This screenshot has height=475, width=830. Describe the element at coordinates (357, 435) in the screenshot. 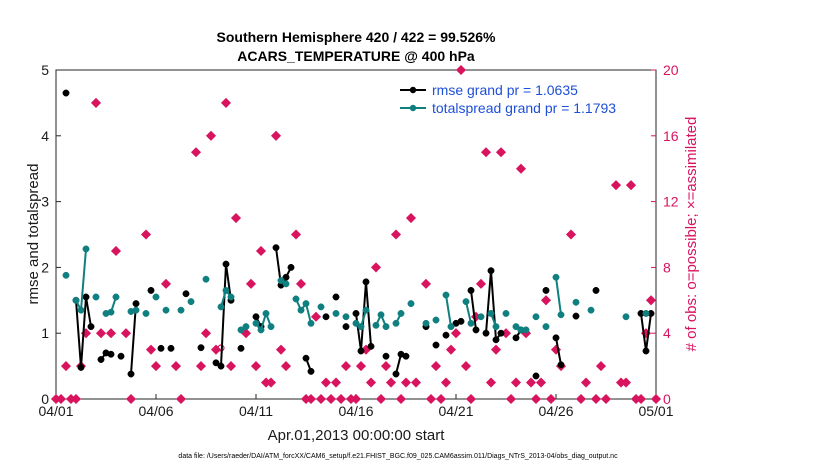

I see `x-axis-label: Apr.01,2013 00:00:00 start` at that location.